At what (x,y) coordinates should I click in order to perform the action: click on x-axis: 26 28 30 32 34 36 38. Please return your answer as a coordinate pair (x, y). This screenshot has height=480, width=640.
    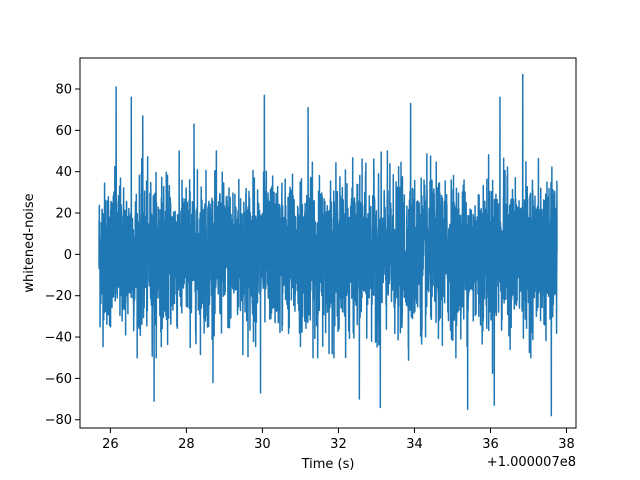
    Looking at the image, I should click on (338, 440).